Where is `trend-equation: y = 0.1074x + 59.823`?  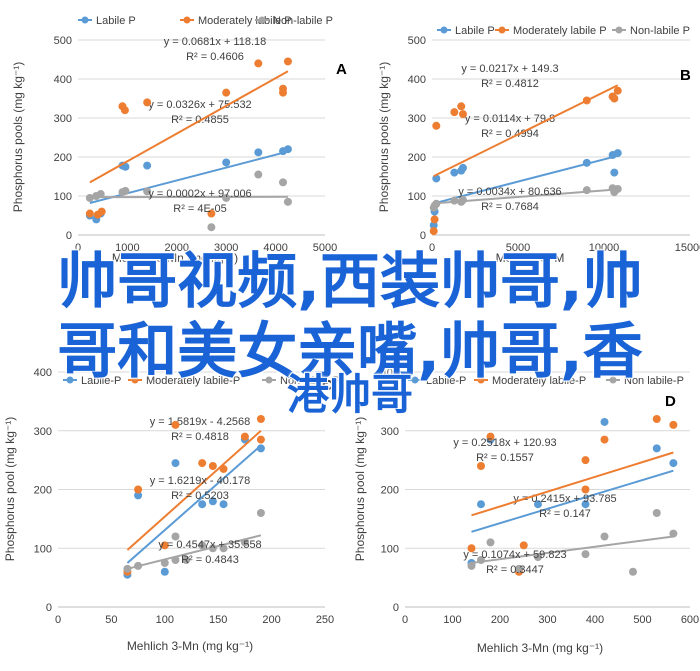
trend-equation: y = 0.1074x + 59.823 is located at coordinates (514, 555).